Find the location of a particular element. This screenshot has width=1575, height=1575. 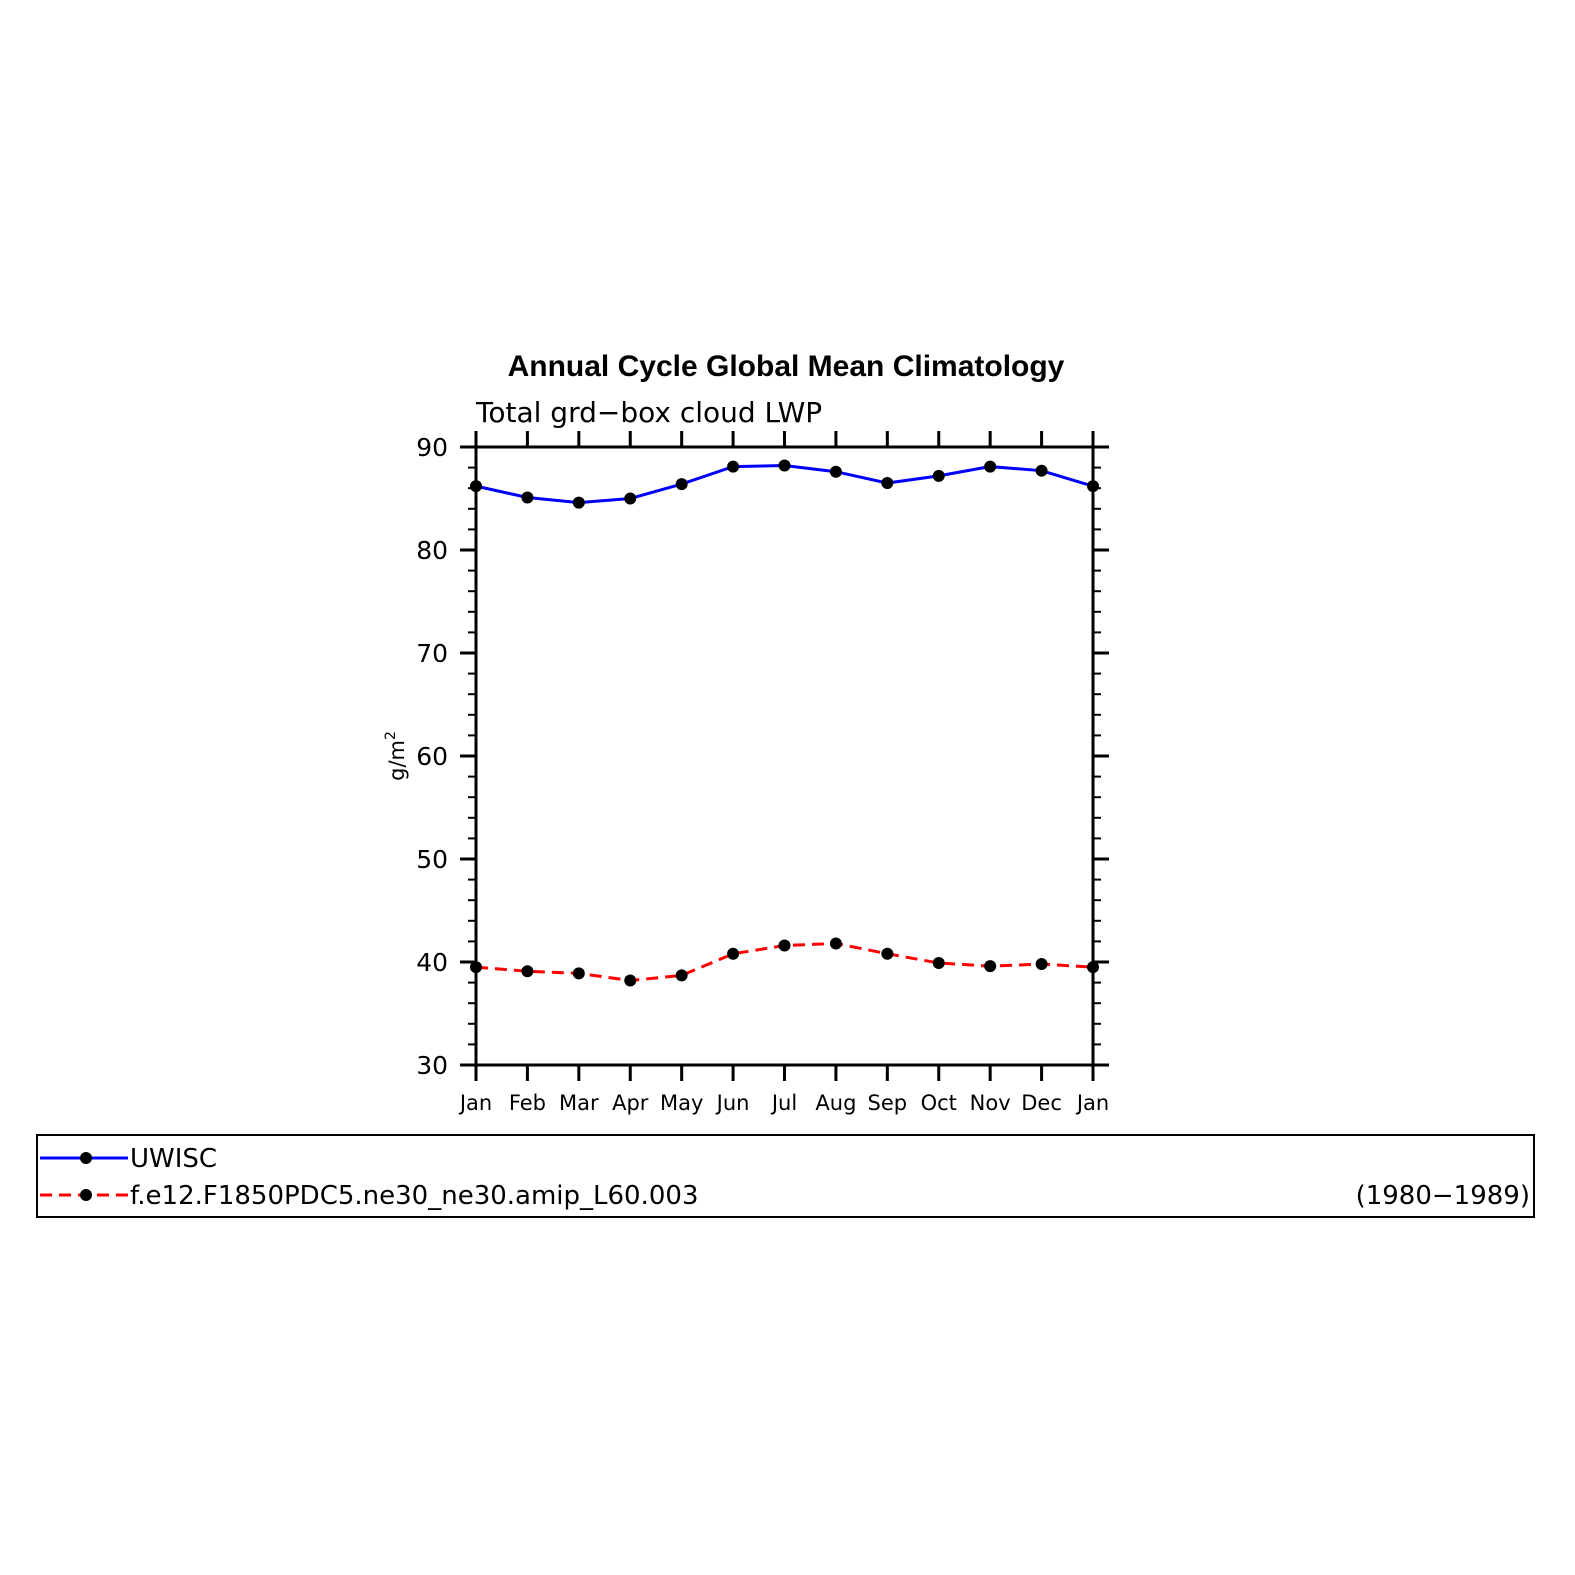

x-tick-label: Oct is located at coordinates (939, 1103).